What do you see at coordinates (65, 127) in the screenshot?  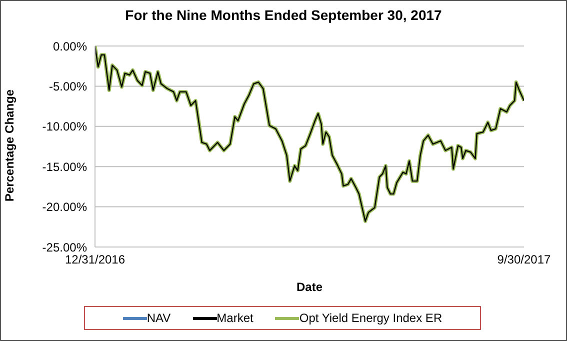 I see `y-tick-label: -10.00%` at bounding box center [65, 127].